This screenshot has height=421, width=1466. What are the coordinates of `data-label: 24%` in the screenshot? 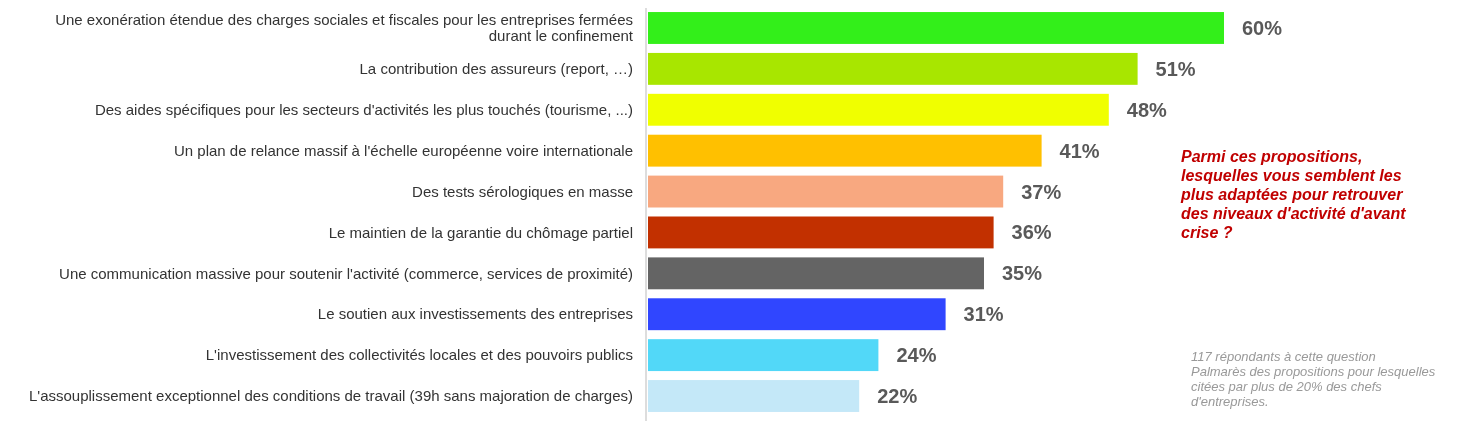 It's located at (916, 355).